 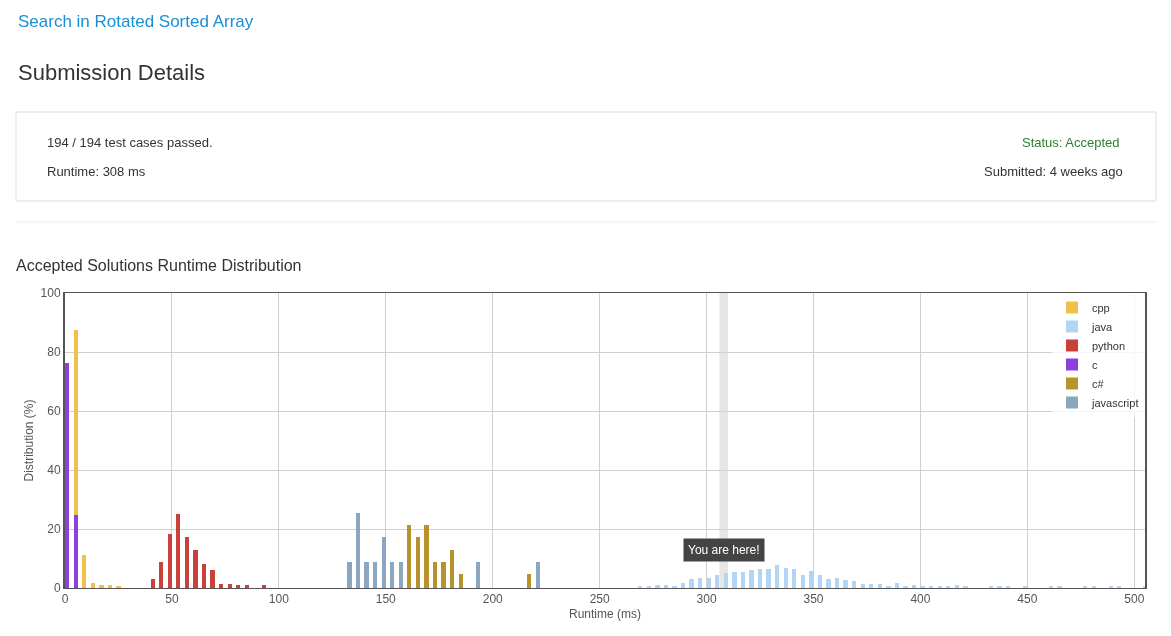 What do you see at coordinates (1095, 364) in the screenshot?
I see `legend-label: c` at bounding box center [1095, 364].